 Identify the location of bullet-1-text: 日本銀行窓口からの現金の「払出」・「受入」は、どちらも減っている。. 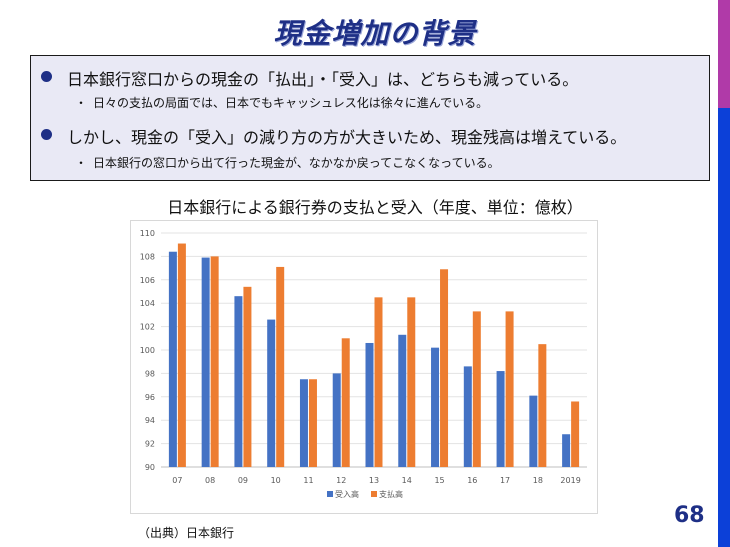
(323, 79).